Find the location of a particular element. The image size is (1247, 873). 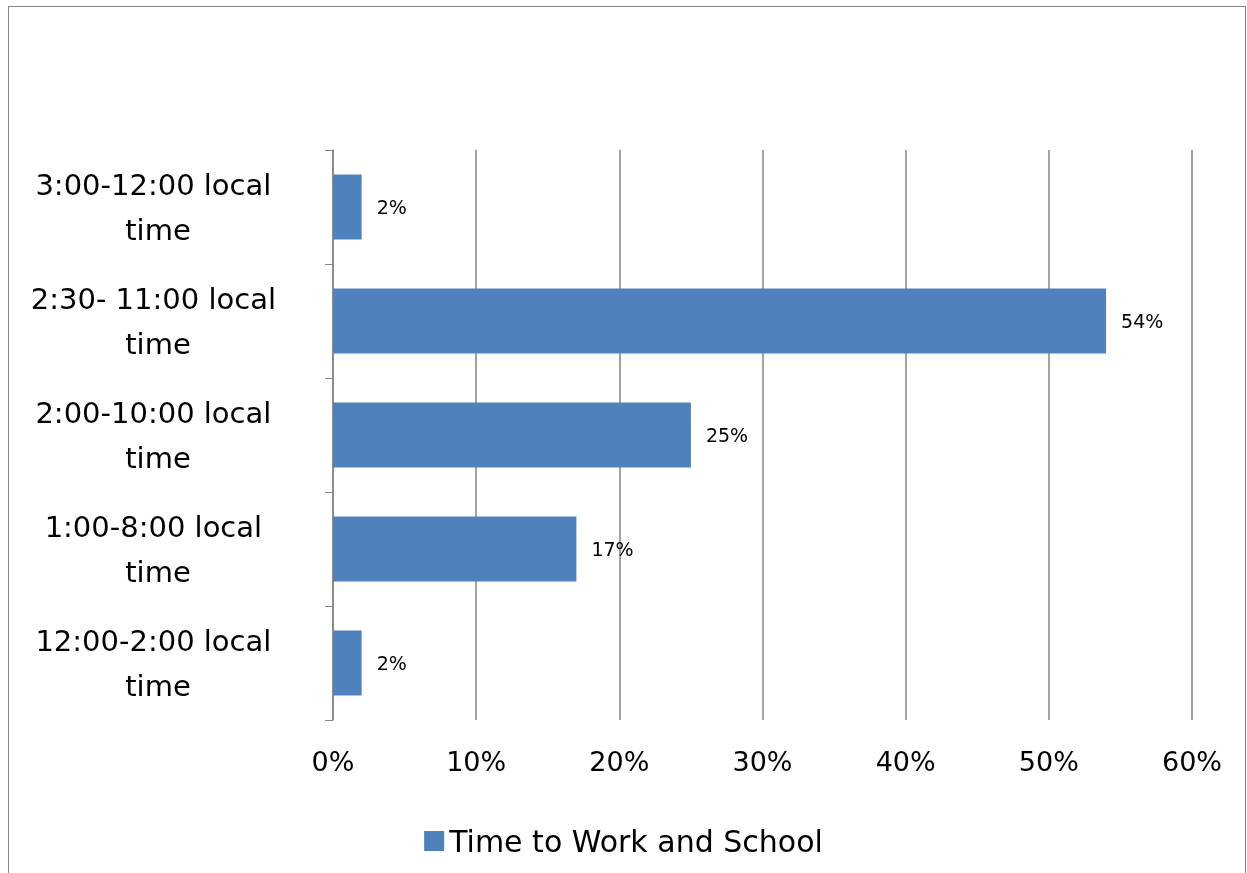

x-tick-label: 10% is located at coordinates (476, 761).